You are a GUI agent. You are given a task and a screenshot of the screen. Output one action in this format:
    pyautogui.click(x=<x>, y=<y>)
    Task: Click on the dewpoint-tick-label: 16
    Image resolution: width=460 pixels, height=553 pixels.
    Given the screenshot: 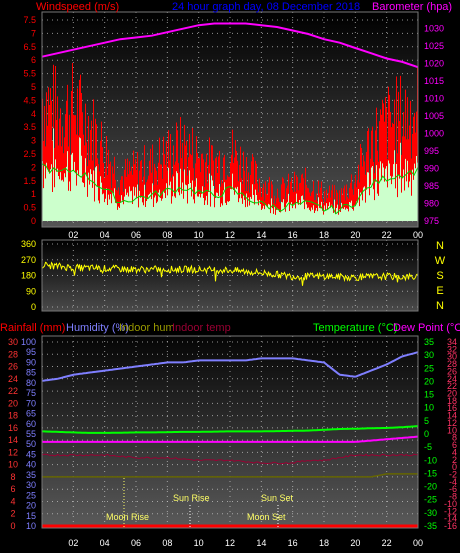 What is the action you would take?
    pyautogui.click(x=452, y=408)
    